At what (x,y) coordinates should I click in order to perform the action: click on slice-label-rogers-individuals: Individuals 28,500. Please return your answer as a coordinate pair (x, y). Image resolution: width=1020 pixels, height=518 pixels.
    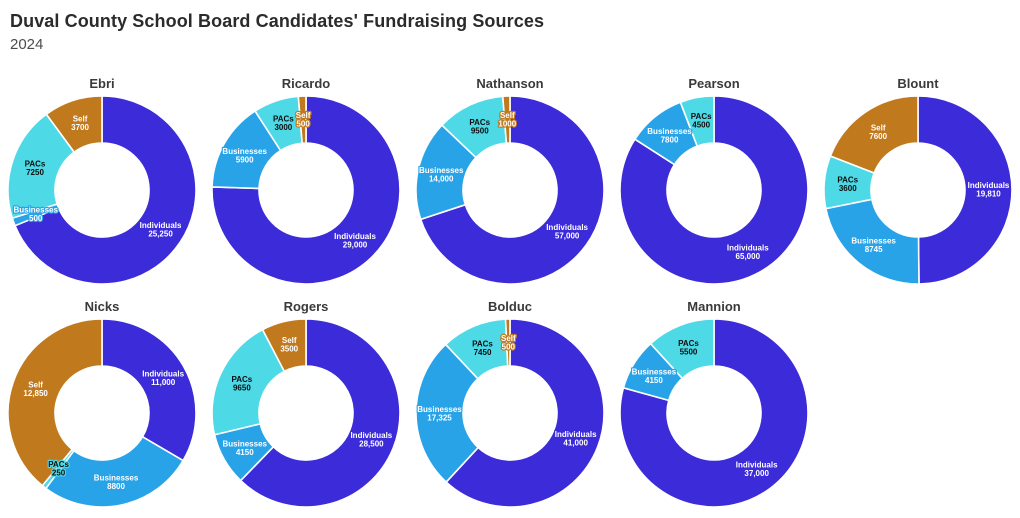
    Looking at the image, I should click on (371, 440).